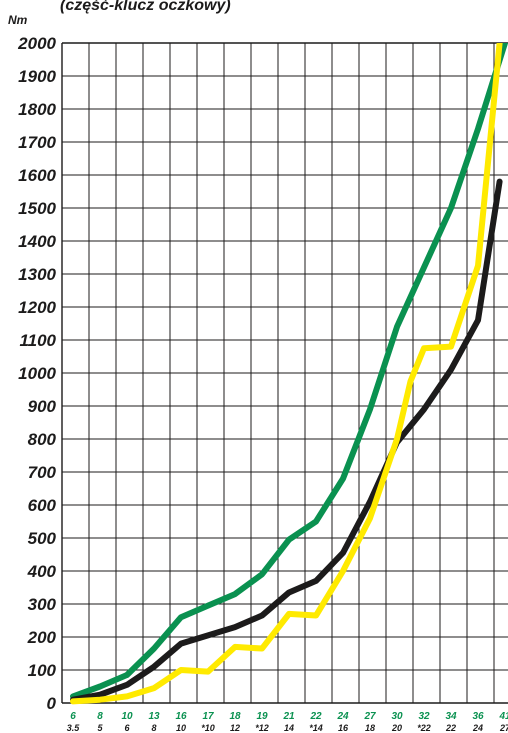  Describe the element at coordinates (208, 728) in the screenshot. I see `x-tick-label-bottom: *10` at that location.